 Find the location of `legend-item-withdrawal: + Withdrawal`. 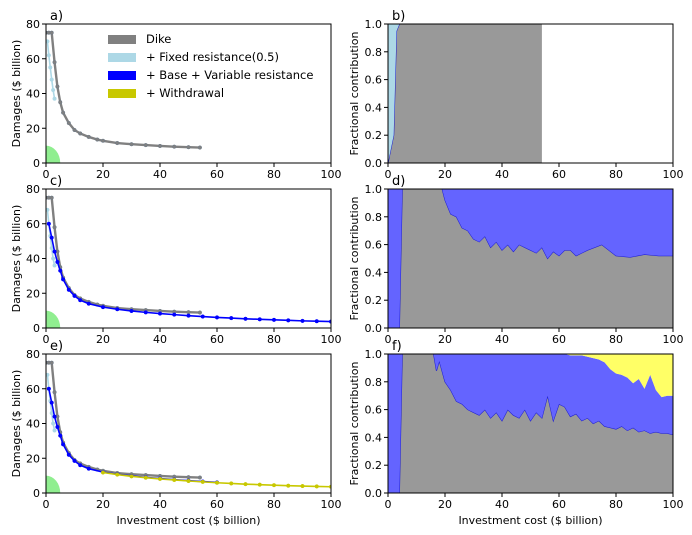

legend-item-withdrawal: + Withdrawal is located at coordinates (210, 93).